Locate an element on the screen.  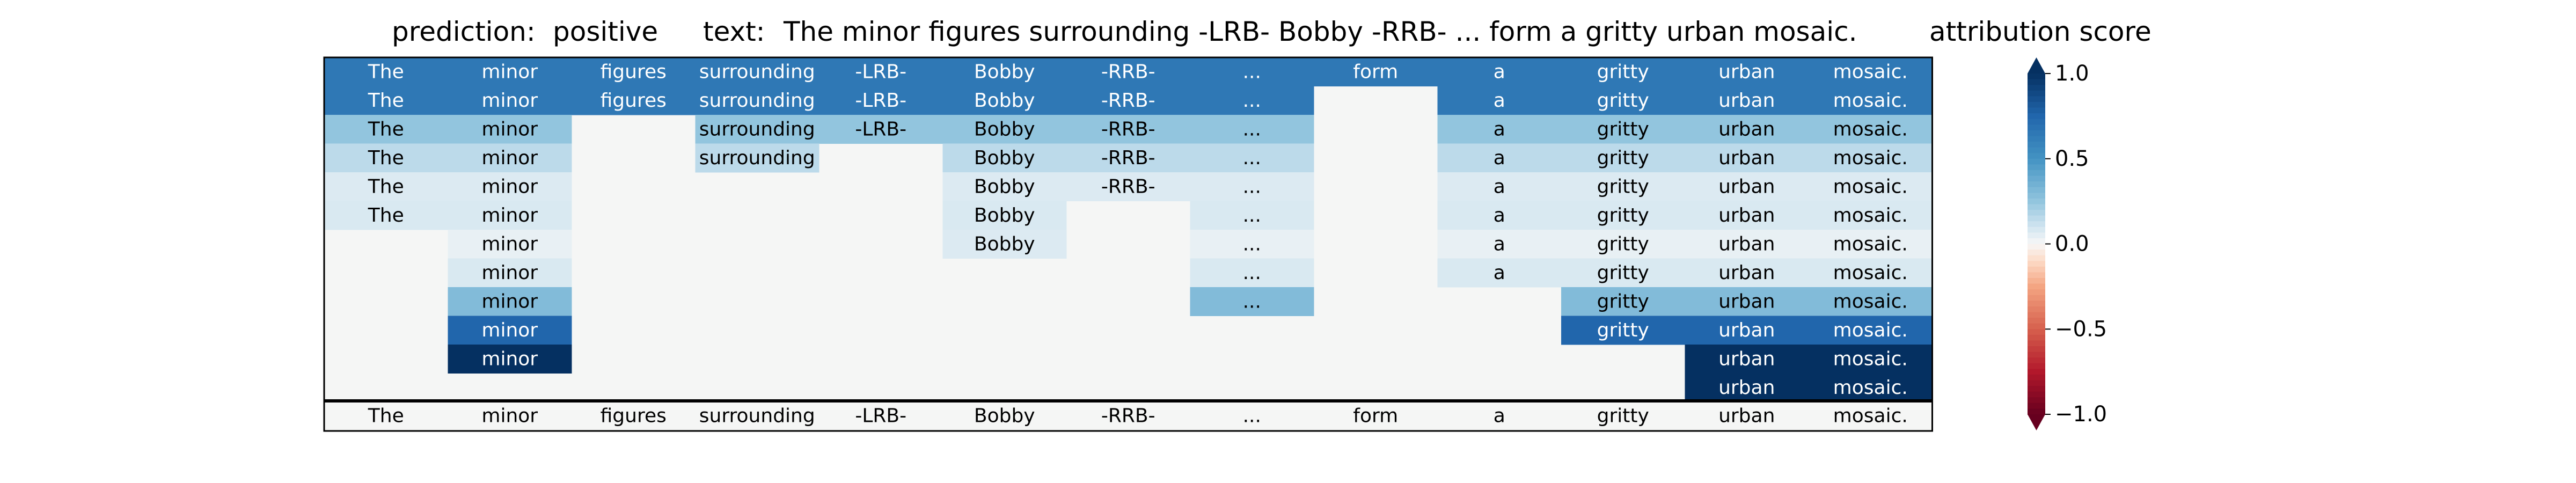
cell-token-label: Bobby is located at coordinates (1004, 186).